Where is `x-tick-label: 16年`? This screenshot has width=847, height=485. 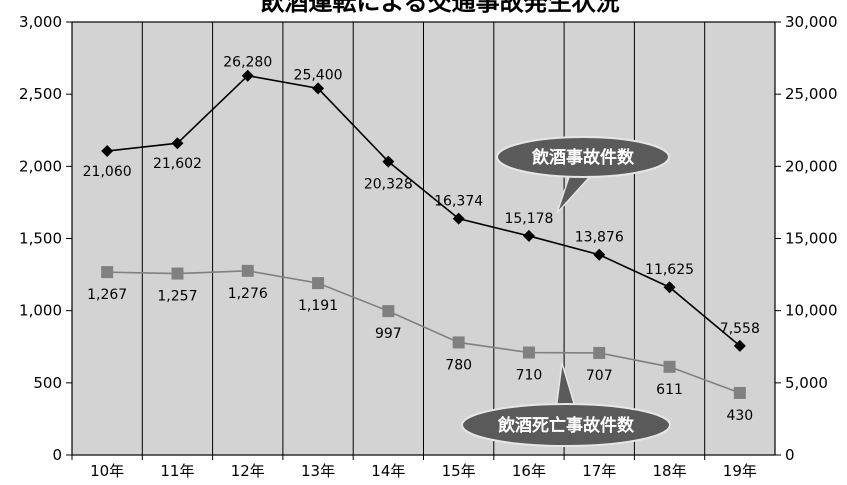 x-tick-label: 16年 is located at coordinates (529, 471).